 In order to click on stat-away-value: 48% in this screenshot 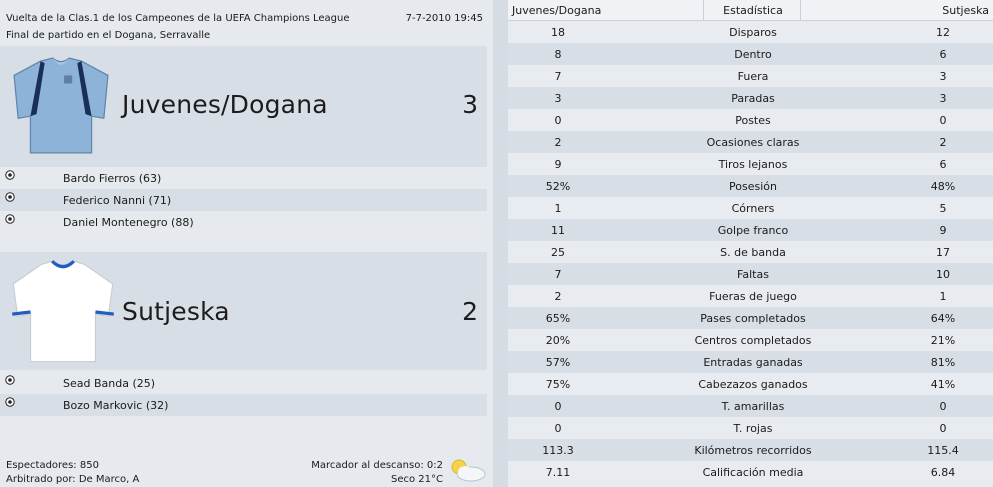, I will do `click(943, 186)`.